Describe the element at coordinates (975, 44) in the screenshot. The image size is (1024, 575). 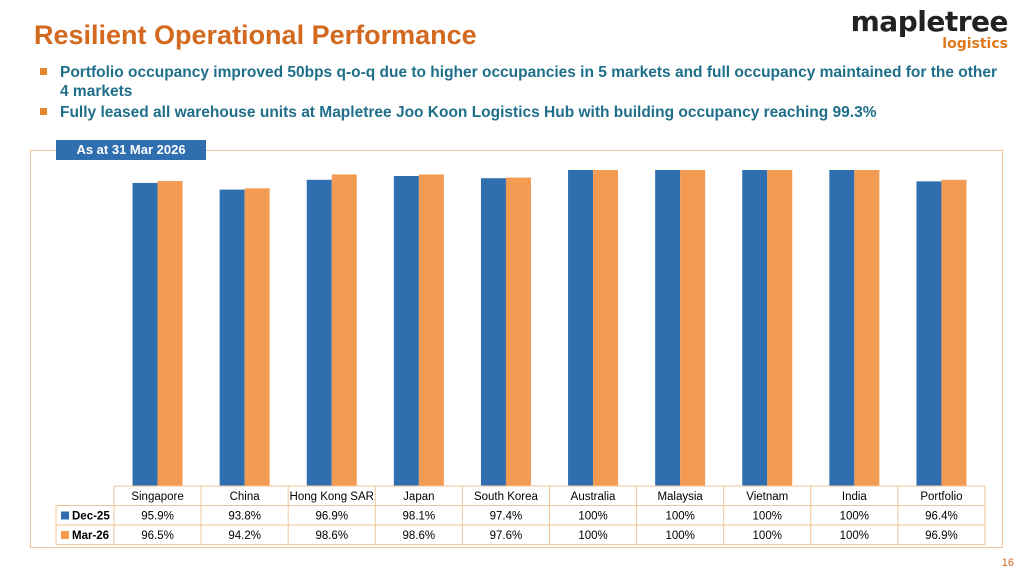
I see `logo-subtitle: logistics` at that location.